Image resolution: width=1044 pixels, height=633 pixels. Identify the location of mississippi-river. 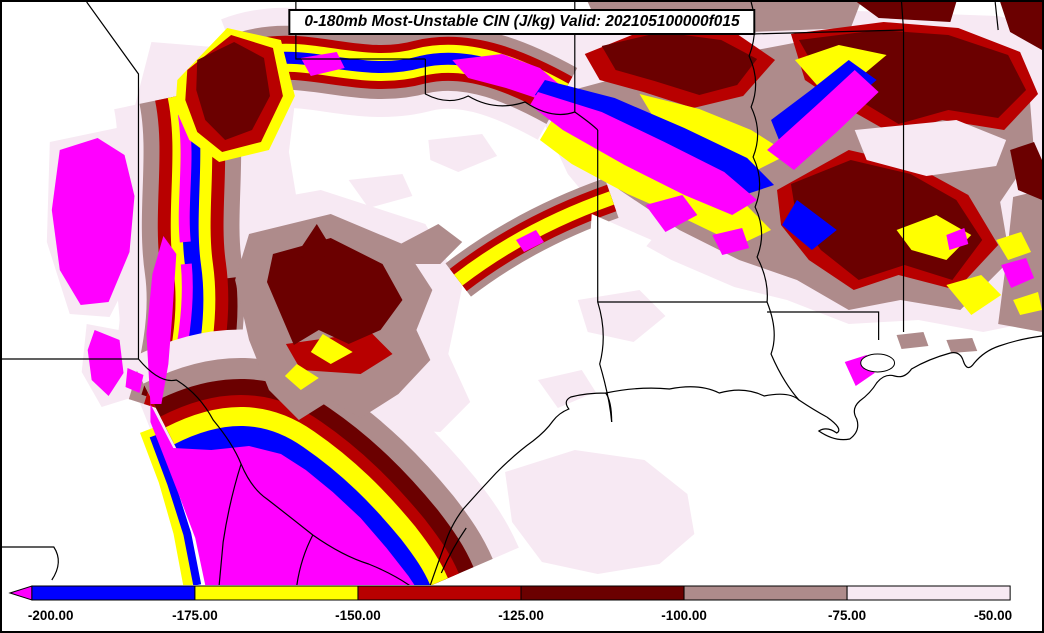
(788, 210).